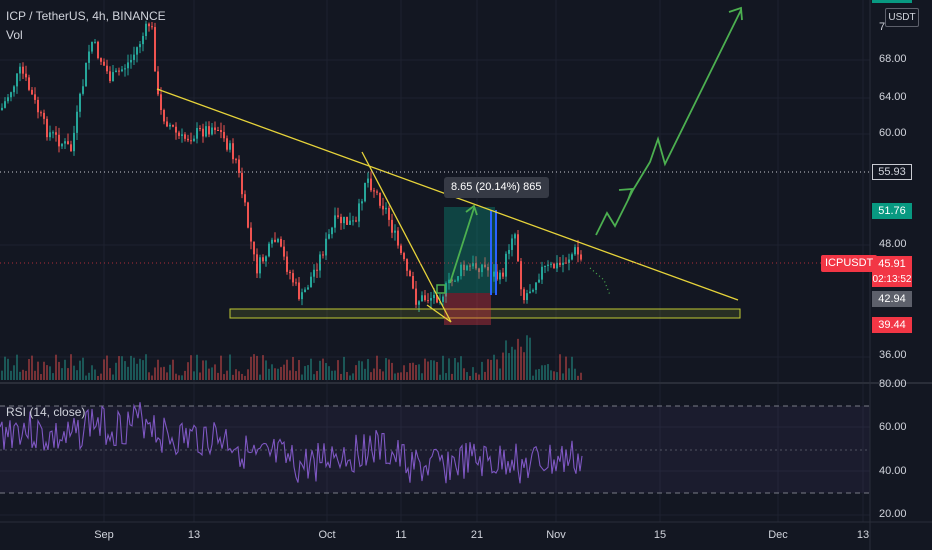  Describe the element at coordinates (104, 535) in the screenshot. I see `time-tick: Sep` at that location.